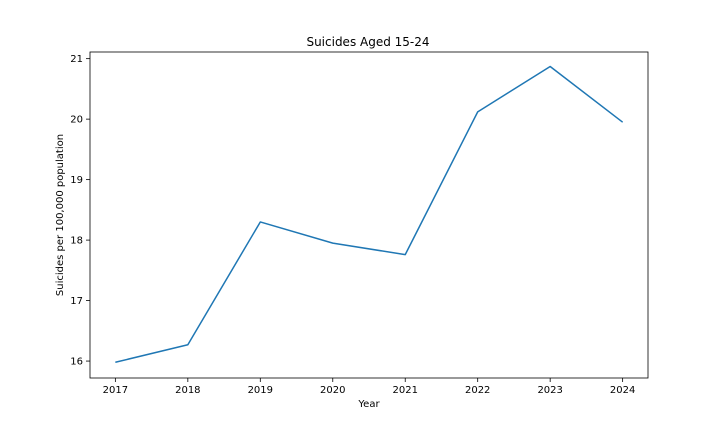 The height and width of the screenshot is (432, 720). Describe the element at coordinates (332, 390) in the screenshot. I see `x-tick-label: 2020` at that location.